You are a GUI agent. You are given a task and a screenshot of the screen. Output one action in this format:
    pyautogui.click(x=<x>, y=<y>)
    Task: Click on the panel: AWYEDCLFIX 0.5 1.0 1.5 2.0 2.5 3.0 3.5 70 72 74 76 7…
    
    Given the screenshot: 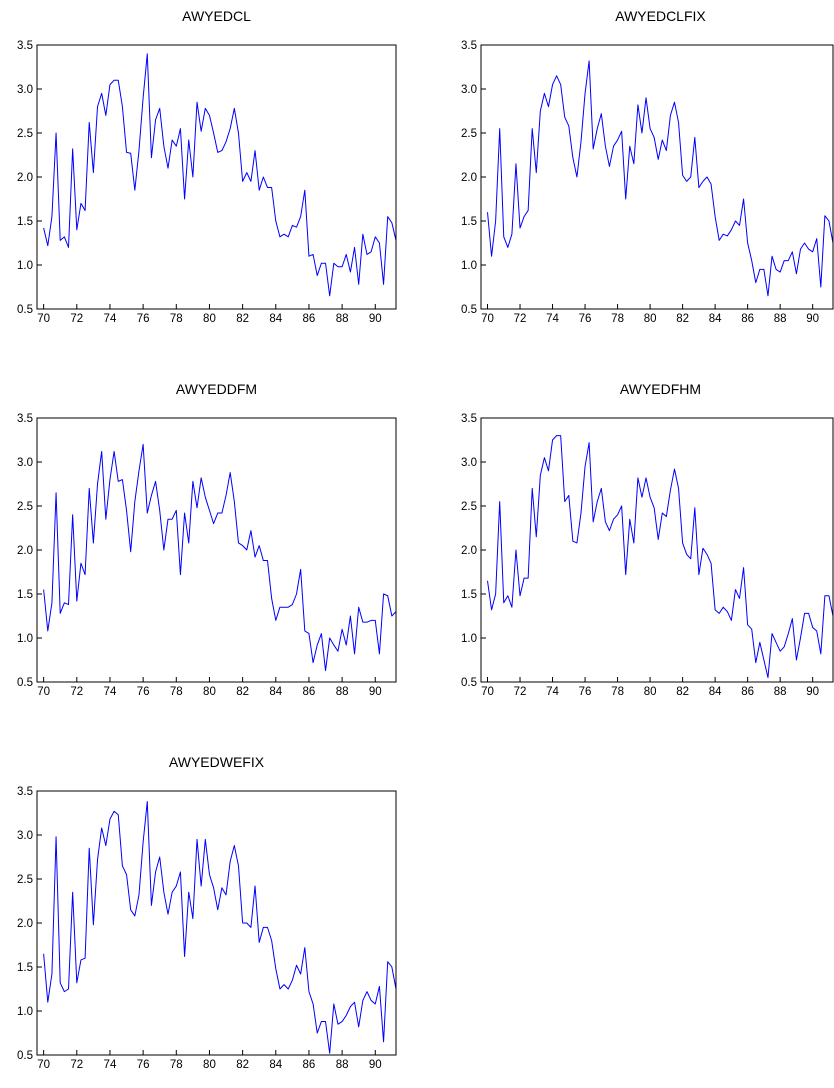 What is the action you would take?
    pyautogui.click(x=647, y=166)
    